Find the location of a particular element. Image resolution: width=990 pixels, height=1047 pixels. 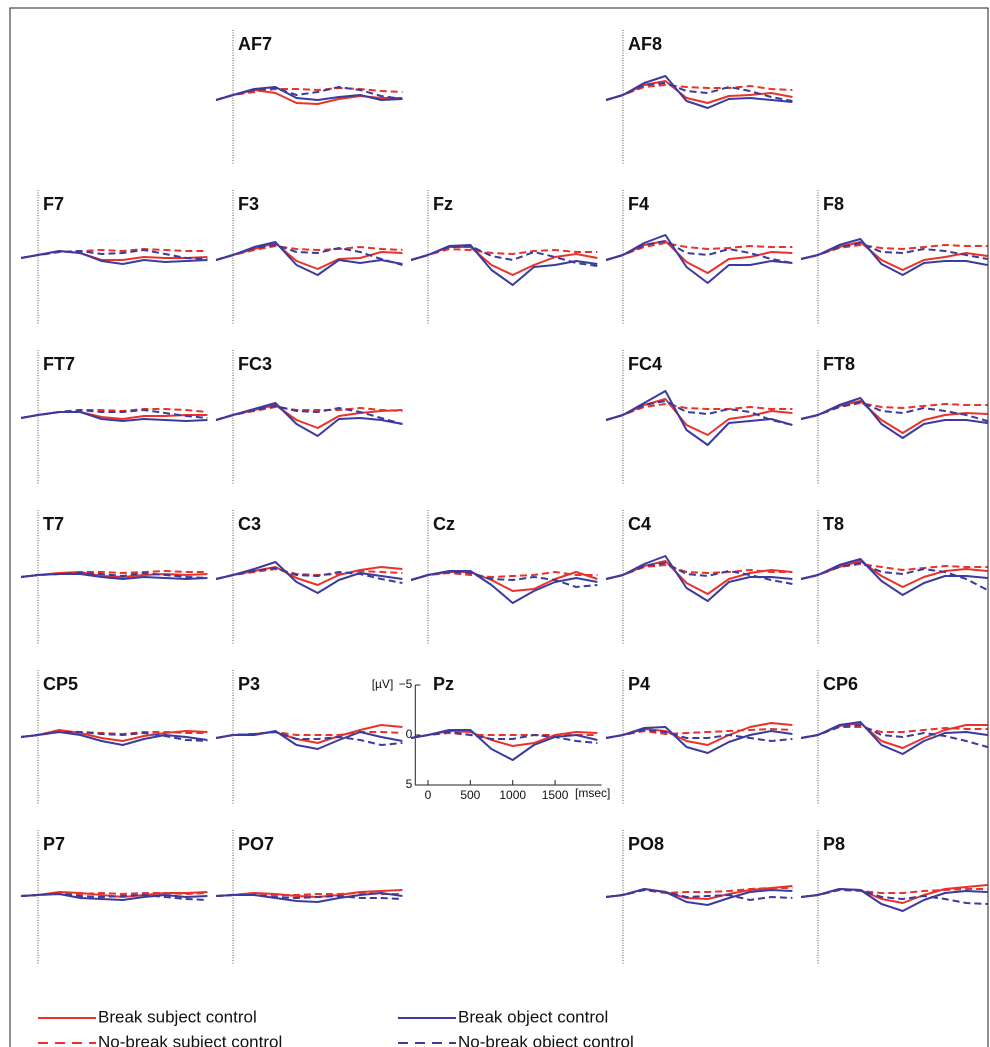

panel-title: FC3 is located at coordinates (255, 364).